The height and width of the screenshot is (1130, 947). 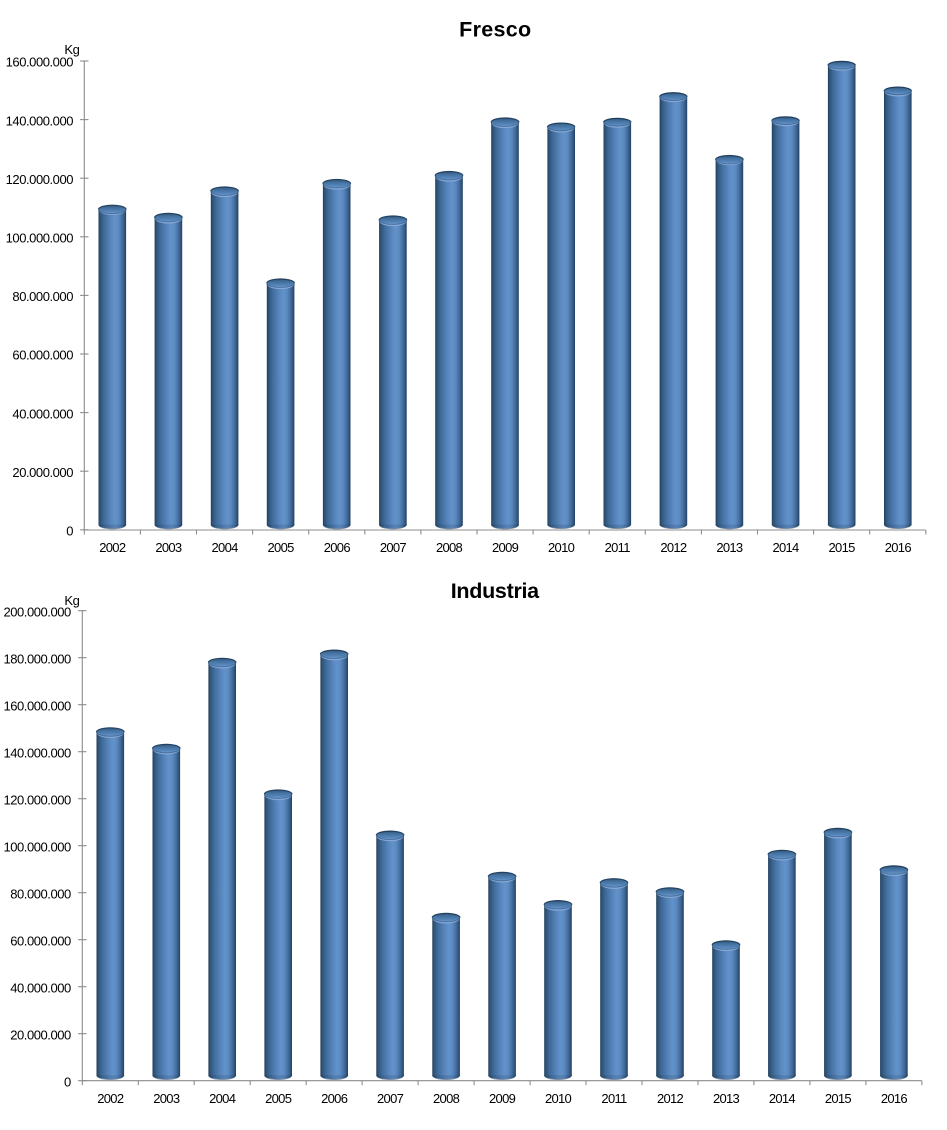 I want to click on svg-text: Industria, so click(x=495, y=591).